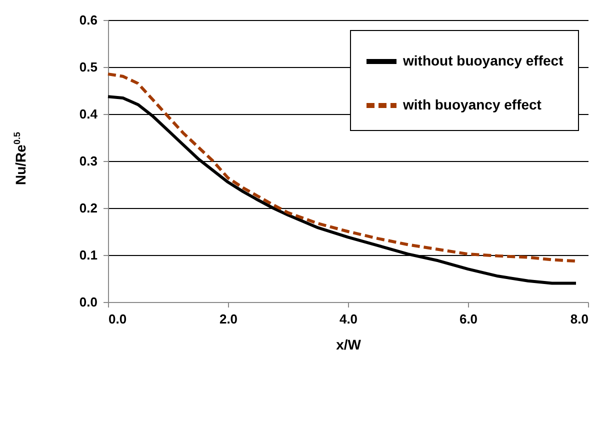  What do you see at coordinates (483, 60) in the screenshot?
I see `legend-label: without buoyancy effect` at bounding box center [483, 60].